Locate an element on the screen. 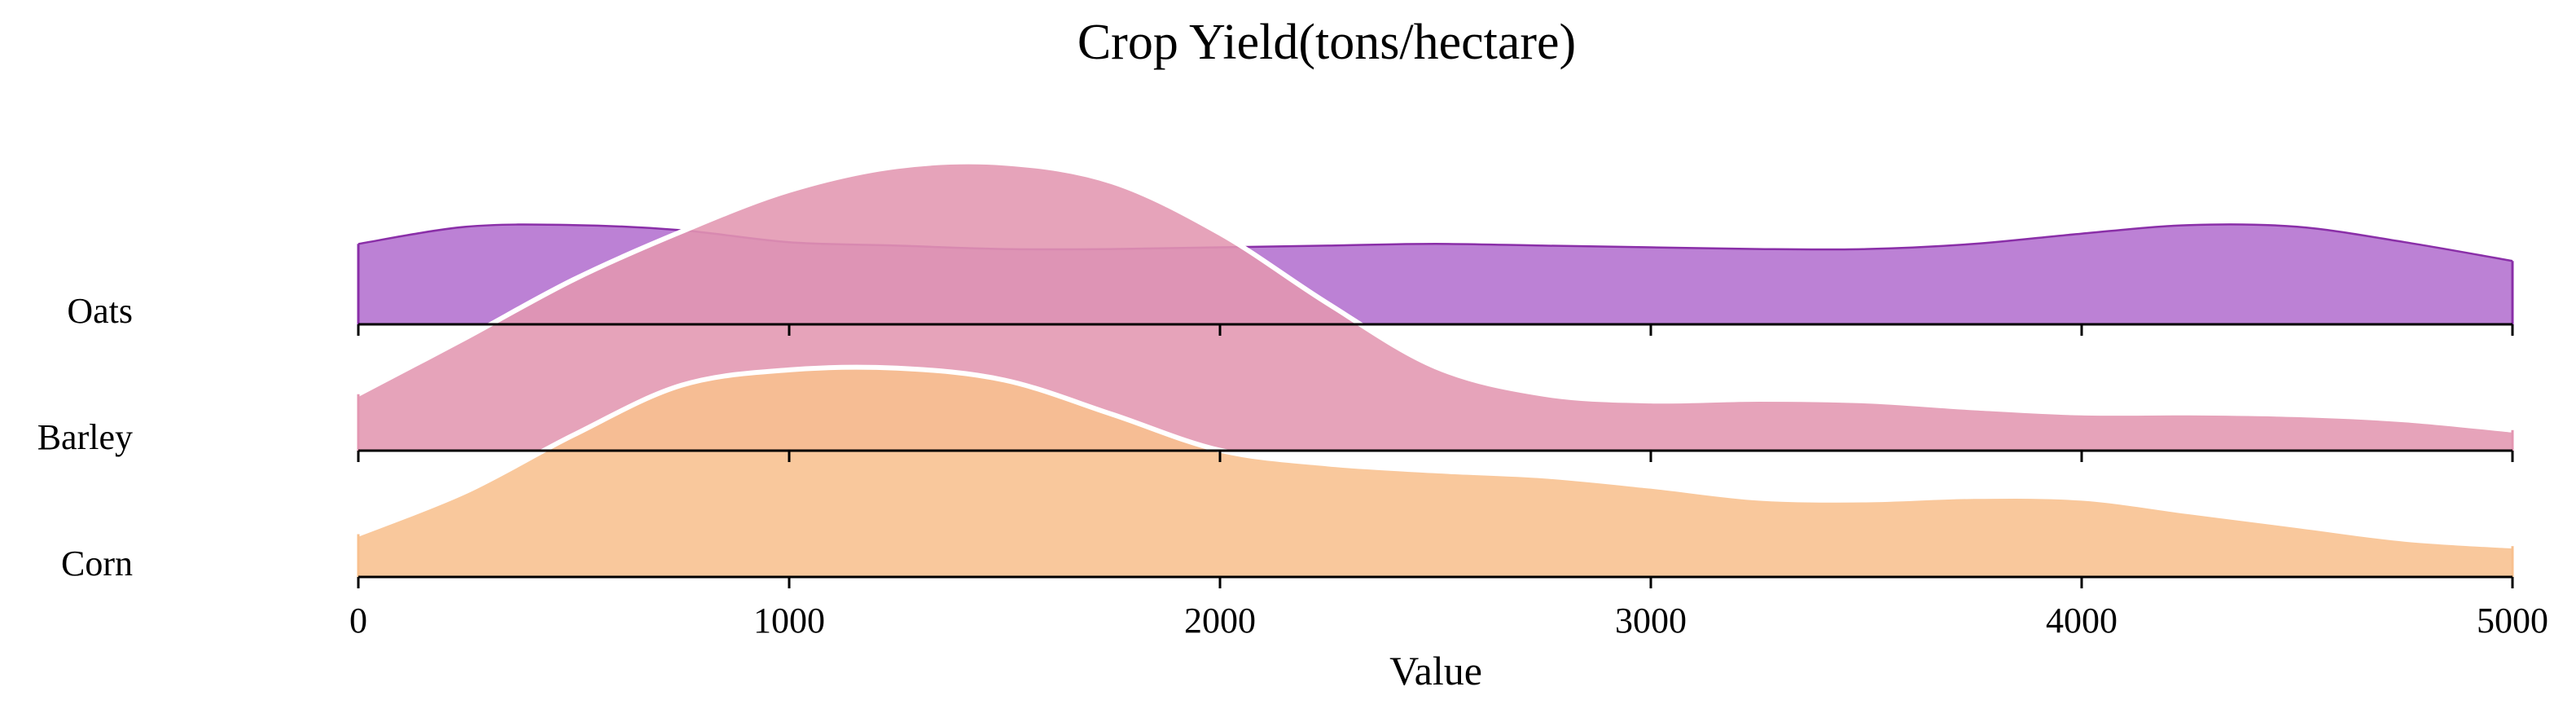  category-label-corn: Corn is located at coordinates (97, 563).